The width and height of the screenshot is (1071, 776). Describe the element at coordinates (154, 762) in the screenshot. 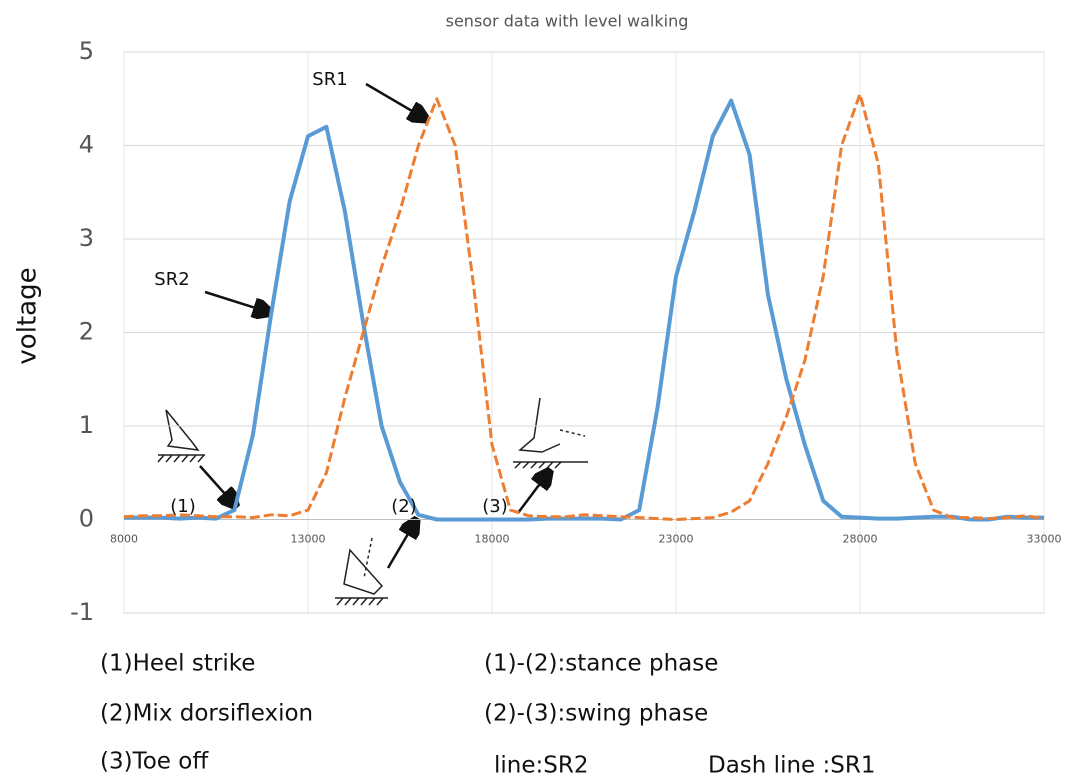

I see `note: (3)Toe off` at that location.